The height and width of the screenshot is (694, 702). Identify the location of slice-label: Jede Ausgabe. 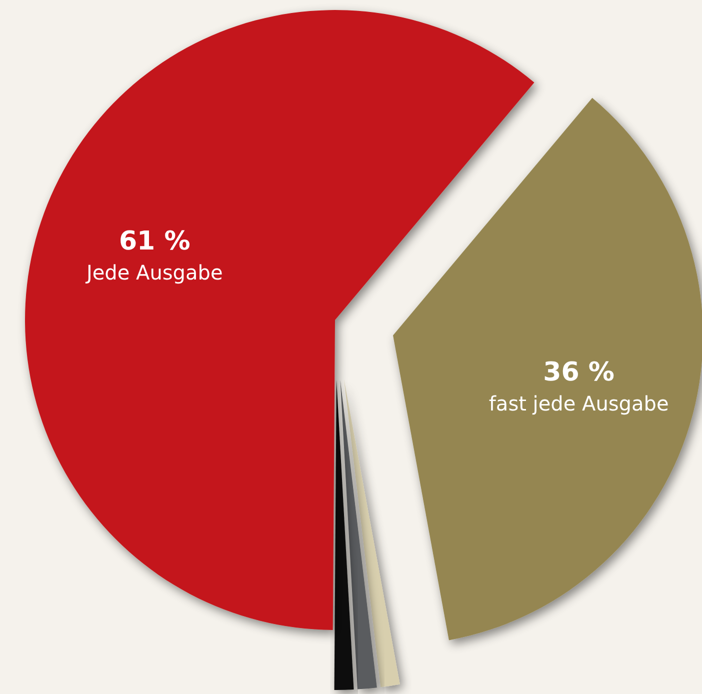
(153, 272).